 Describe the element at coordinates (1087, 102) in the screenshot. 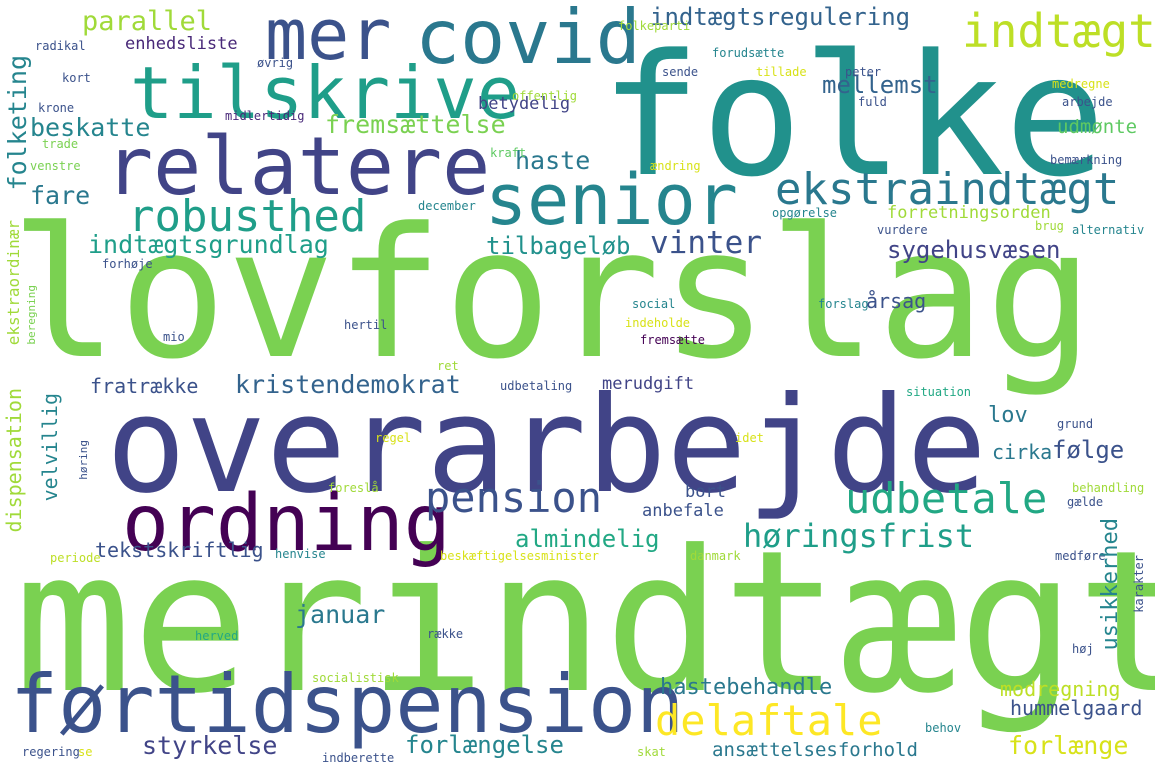

I see `word-arbejde: arbejde` at that location.